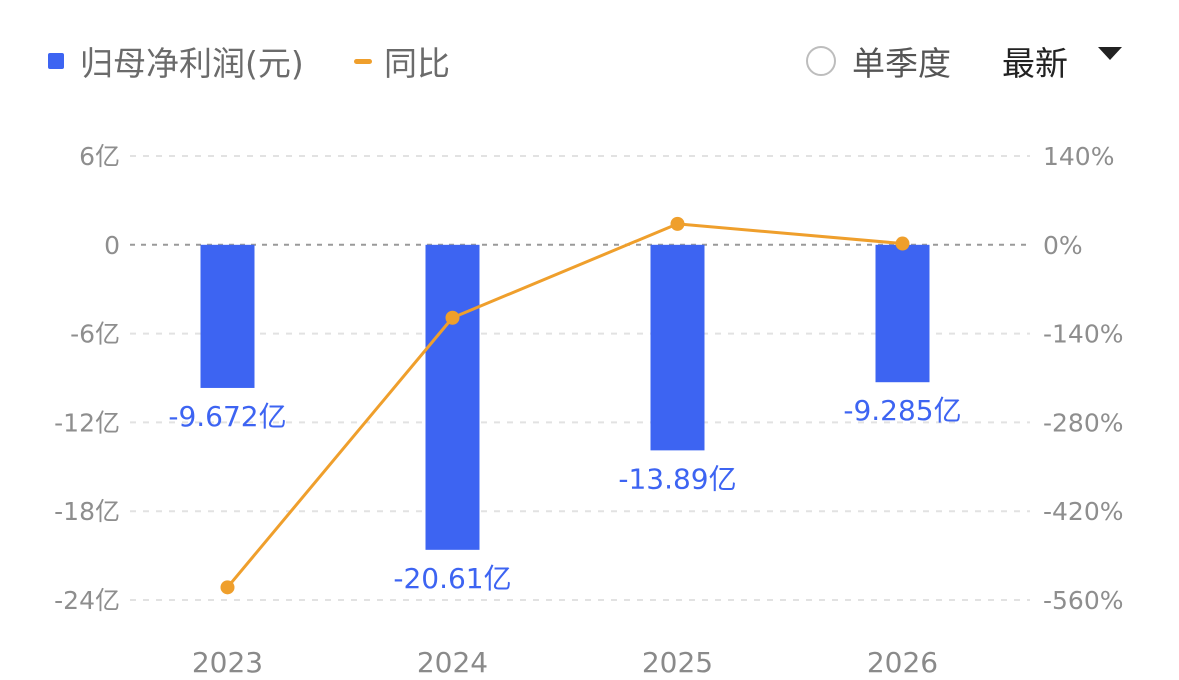 The height and width of the screenshot is (680, 1179). I want to click on bar-data-label: -20.61亿, so click(452, 578).